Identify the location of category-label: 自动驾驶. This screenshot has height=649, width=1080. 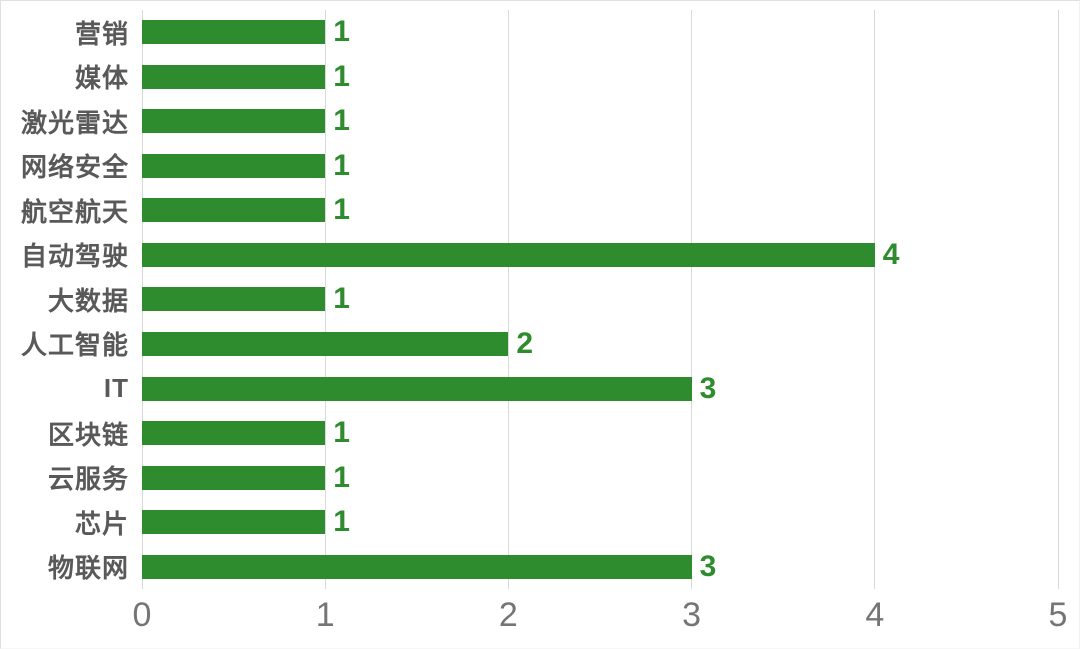
(74, 256).